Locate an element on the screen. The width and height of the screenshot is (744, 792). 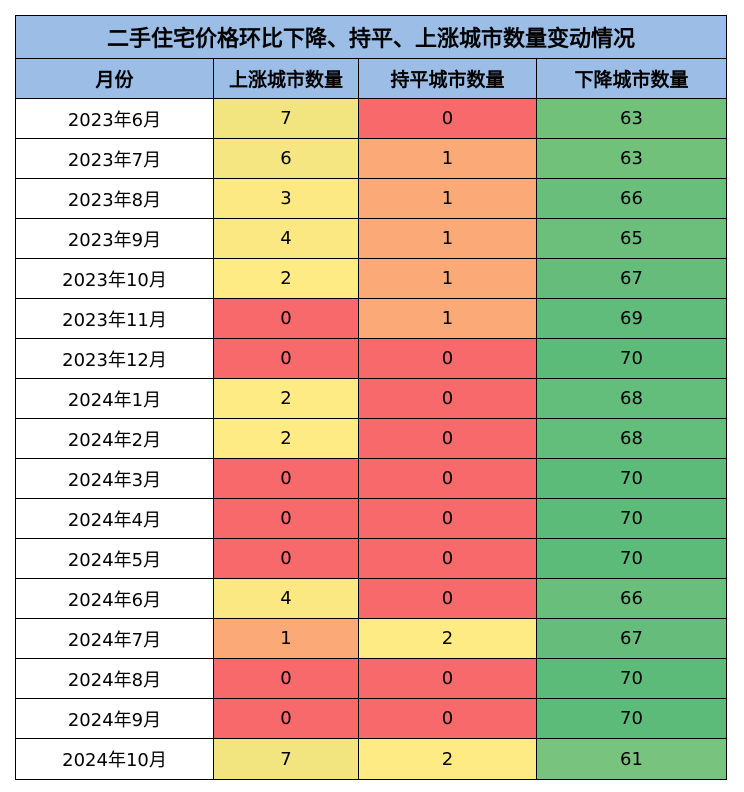
table-row: 2023年6月 7 0 63 is located at coordinates (371, 119).